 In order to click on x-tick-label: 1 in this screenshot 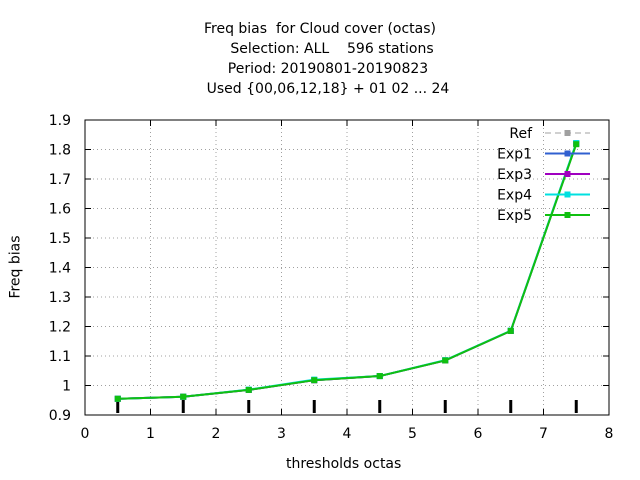, I will do `click(150, 434)`.